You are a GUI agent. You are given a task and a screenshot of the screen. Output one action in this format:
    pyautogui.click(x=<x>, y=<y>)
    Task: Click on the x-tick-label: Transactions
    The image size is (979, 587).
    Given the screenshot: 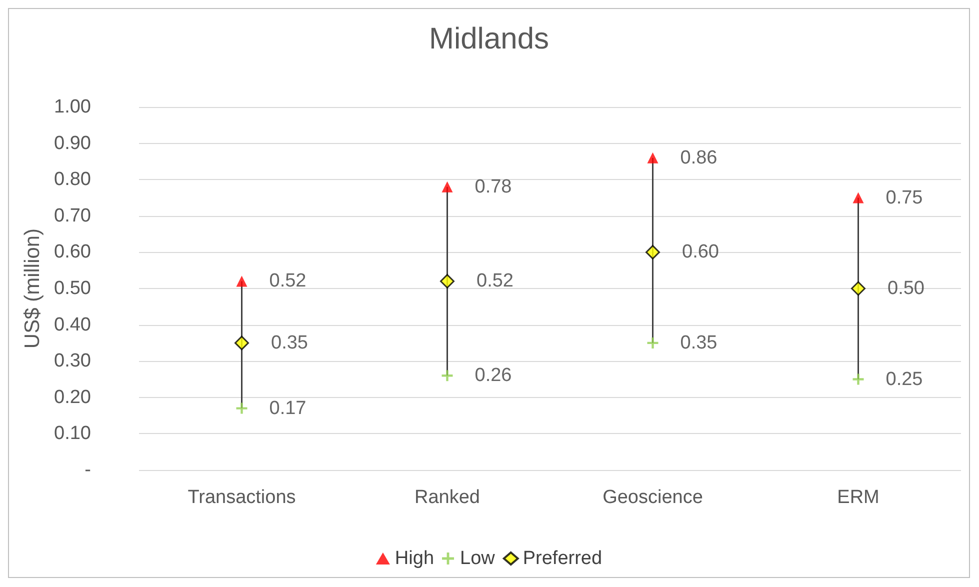 What is the action you would take?
    pyautogui.click(x=242, y=497)
    